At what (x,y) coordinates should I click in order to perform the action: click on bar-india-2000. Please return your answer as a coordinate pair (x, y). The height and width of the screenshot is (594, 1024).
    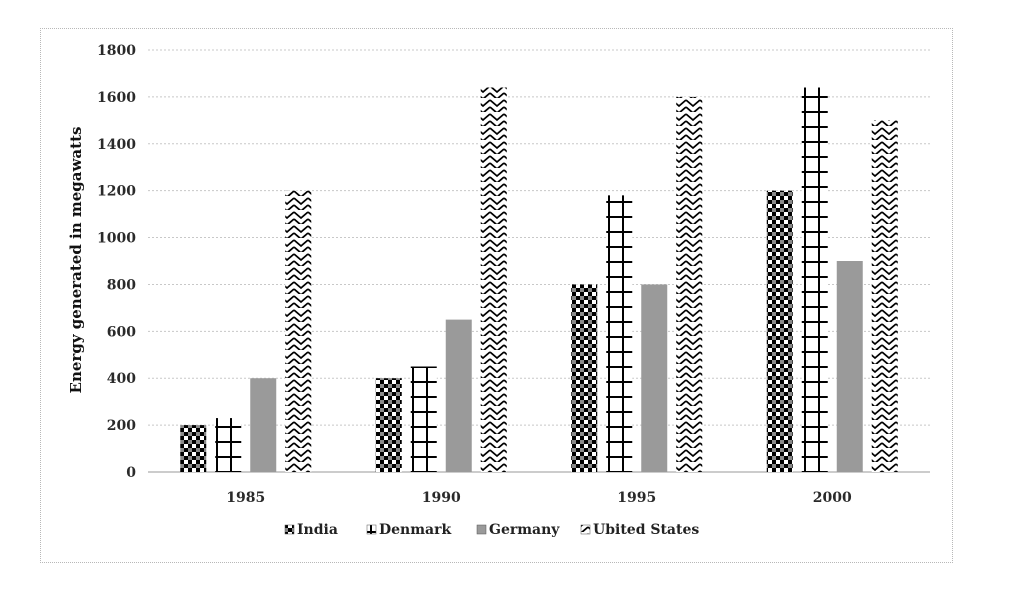
    Looking at the image, I should click on (779, 331).